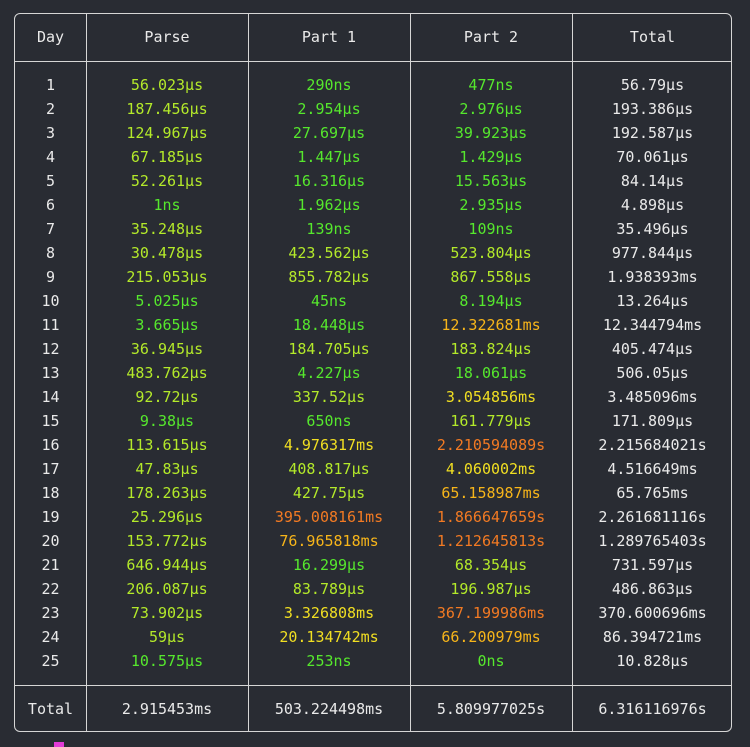  What do you see at coordinates (374, 397) in the screenshot?
I see `table-row: 14 92.72µs 337.52µs 3.054856ms 3.485096ms` at bounding box center [374, 397].